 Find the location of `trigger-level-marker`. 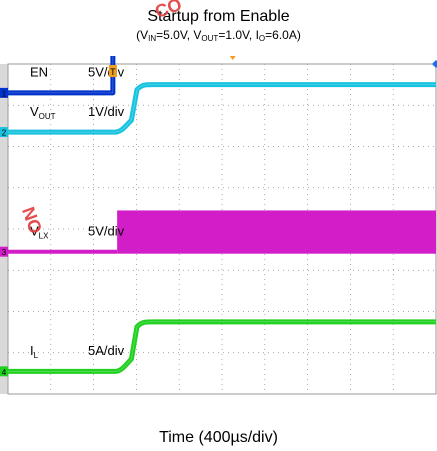

trigger-level-marker is located at coordinates (434, 64).